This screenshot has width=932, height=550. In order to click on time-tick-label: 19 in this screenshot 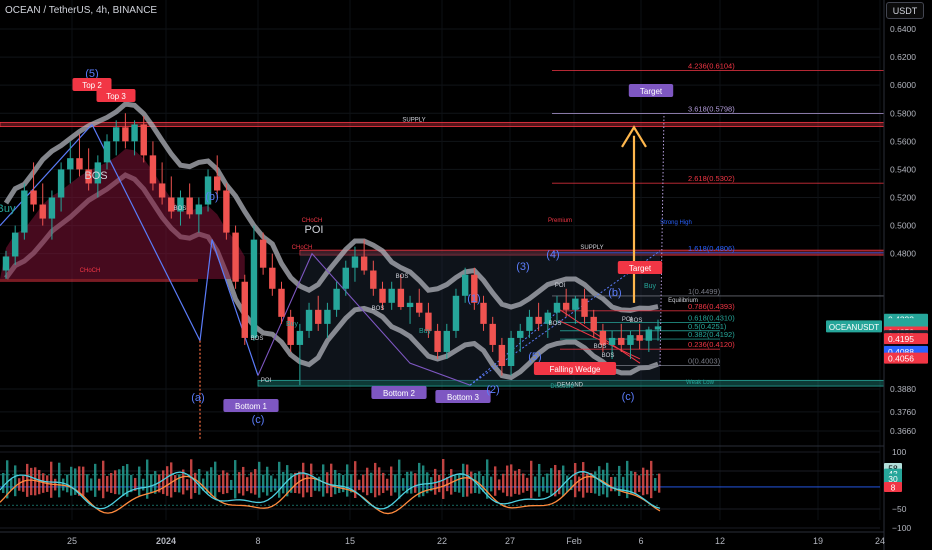, I will do `click(818, 541)`.